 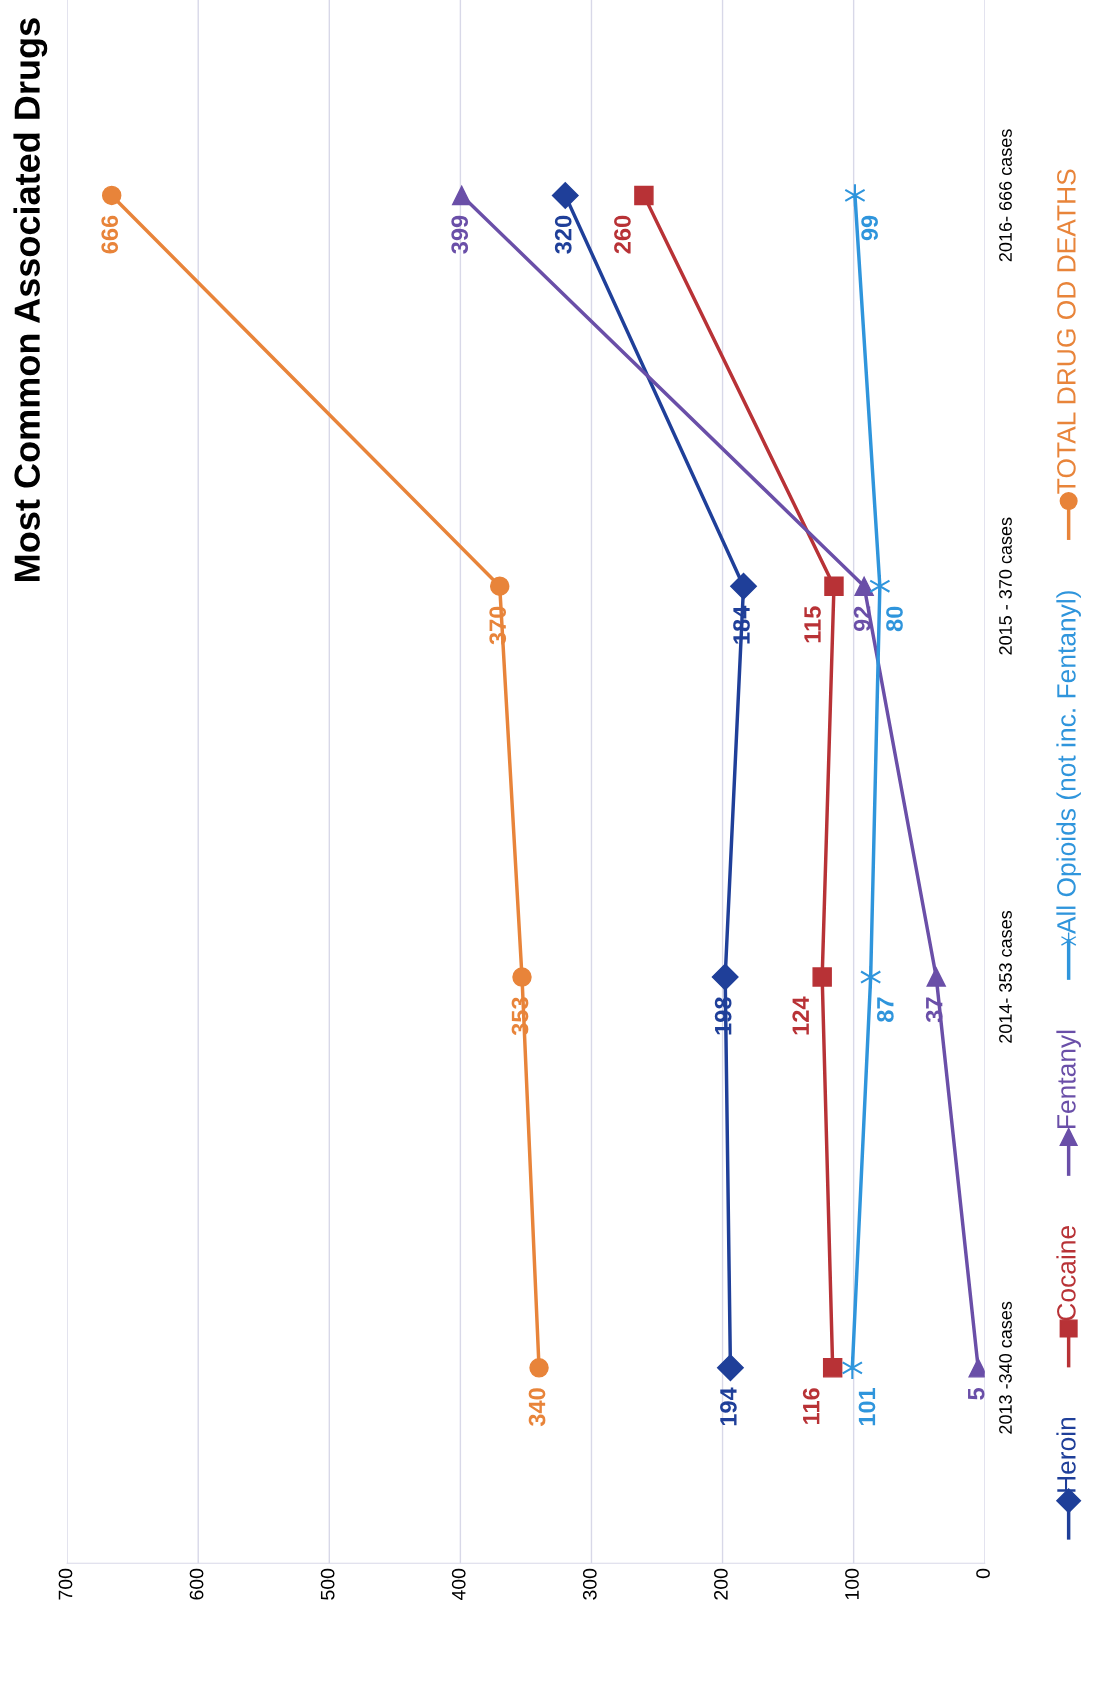 I want to click on data-label: 260, so click(x=622, y=234).